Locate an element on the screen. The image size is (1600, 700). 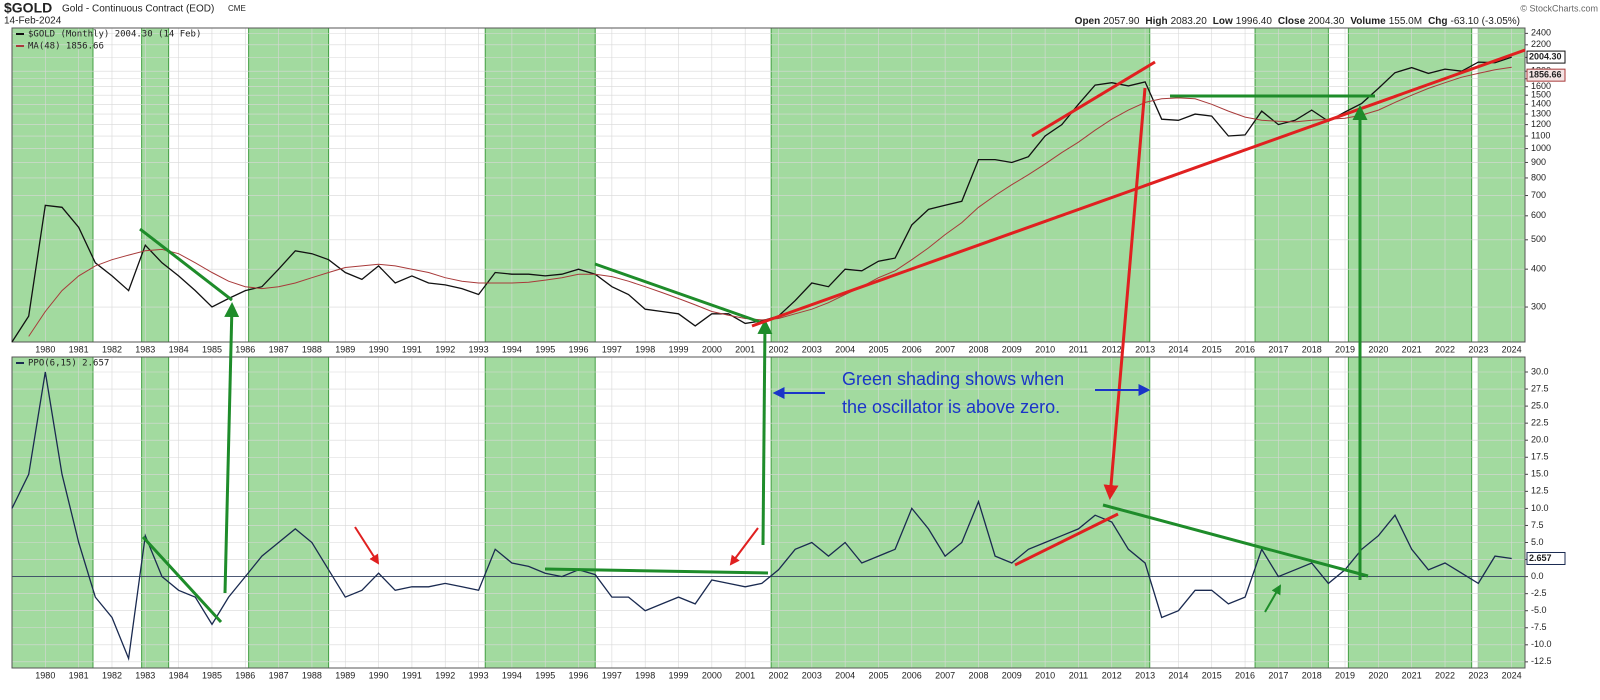
y-tick-label: -5.0 is located at coordinates (1539, 610).